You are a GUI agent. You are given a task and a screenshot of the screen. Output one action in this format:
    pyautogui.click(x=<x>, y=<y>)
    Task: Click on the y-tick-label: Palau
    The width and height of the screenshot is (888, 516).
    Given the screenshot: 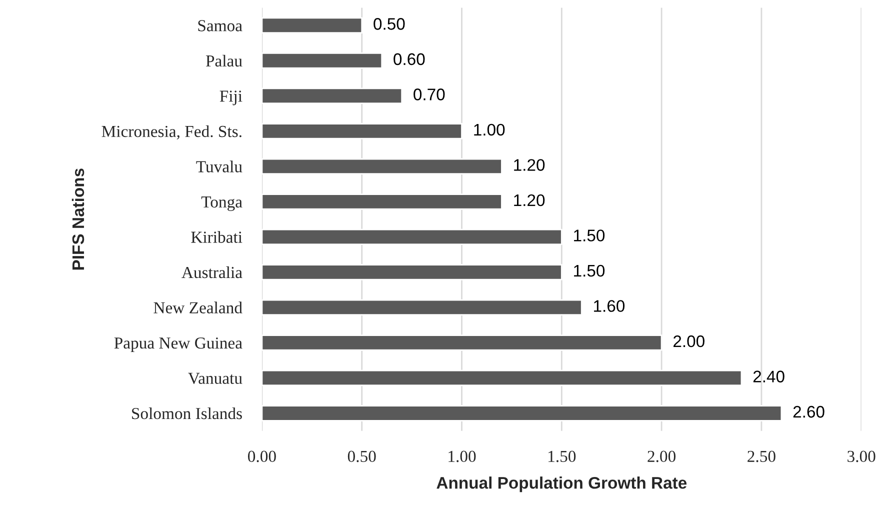 What is the action you would take?
    pyautogui.click(x=224, y=60)
    